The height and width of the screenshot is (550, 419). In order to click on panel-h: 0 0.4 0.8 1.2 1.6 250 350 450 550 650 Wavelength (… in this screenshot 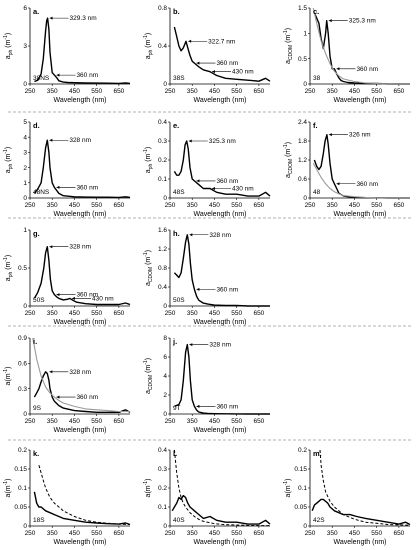, I will do `click(206, 276)`.